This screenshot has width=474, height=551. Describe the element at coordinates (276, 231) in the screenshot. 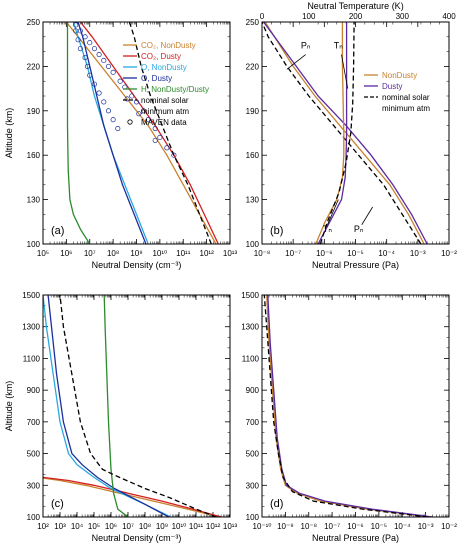

I see `panel-label: (b)` at that location.